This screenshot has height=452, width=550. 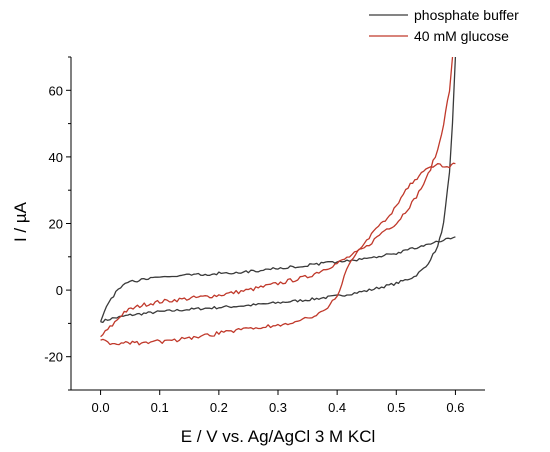 I want to click on x-tick-label: 0.0, so click(x=101, y=407).